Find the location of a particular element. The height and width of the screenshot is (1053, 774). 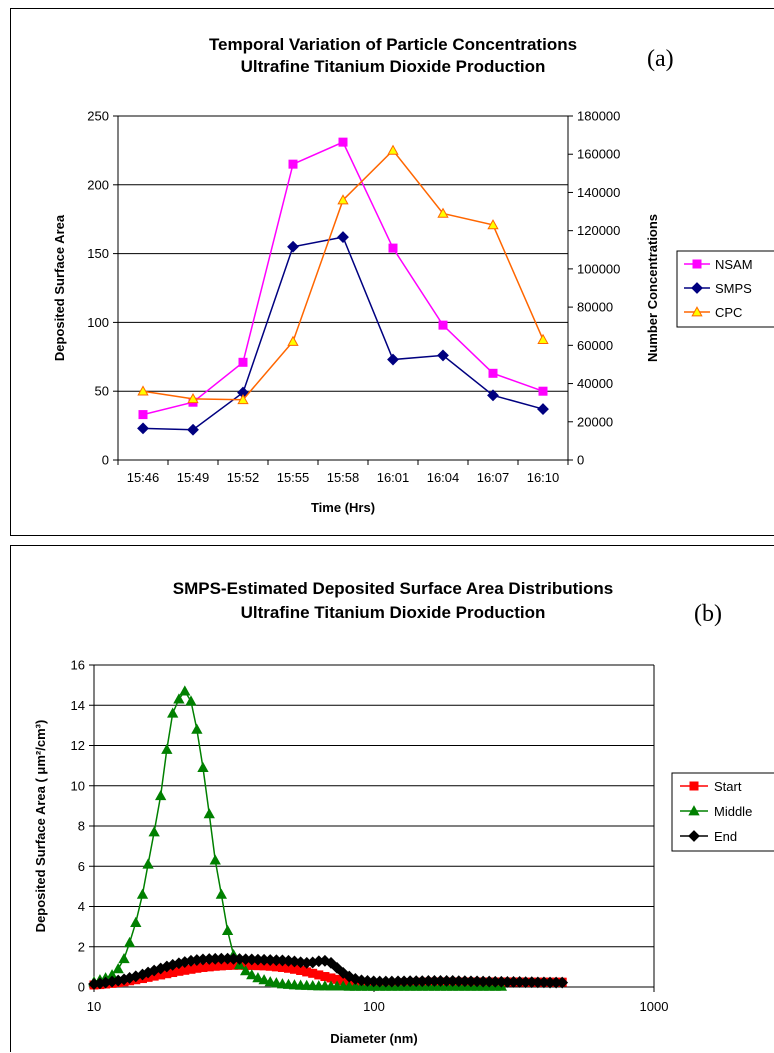

y2-tick-label-a: 140000 is located at coordinates (598, 192).